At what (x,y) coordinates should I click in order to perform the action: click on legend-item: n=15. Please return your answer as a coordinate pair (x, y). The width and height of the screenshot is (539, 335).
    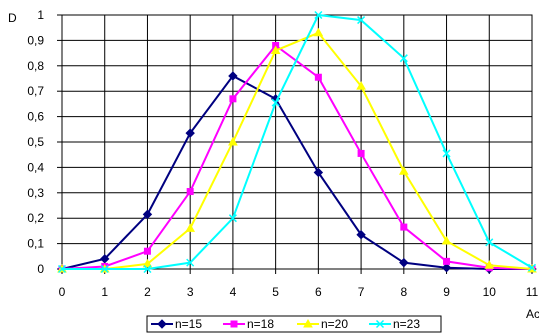
    Looking at the image, I should click on (176, 324).